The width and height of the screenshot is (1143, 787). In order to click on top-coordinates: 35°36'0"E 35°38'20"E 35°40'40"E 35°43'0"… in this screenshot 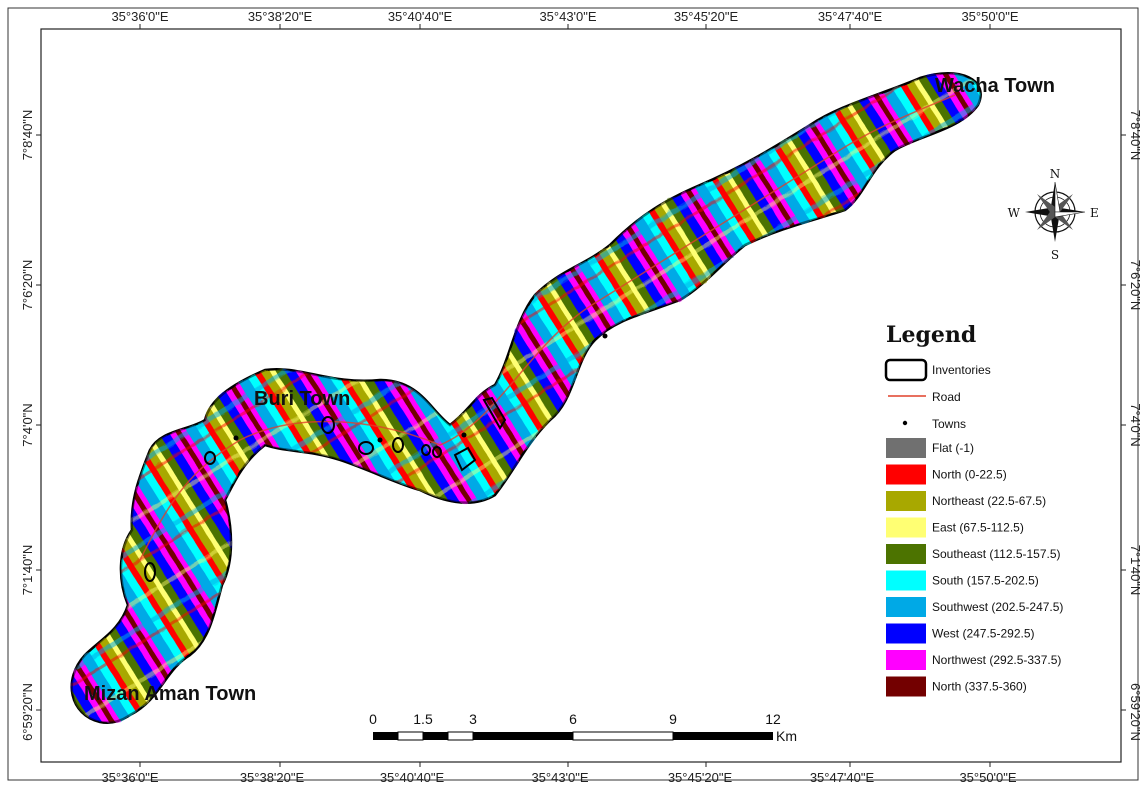, I will do `click(564, 16)`.